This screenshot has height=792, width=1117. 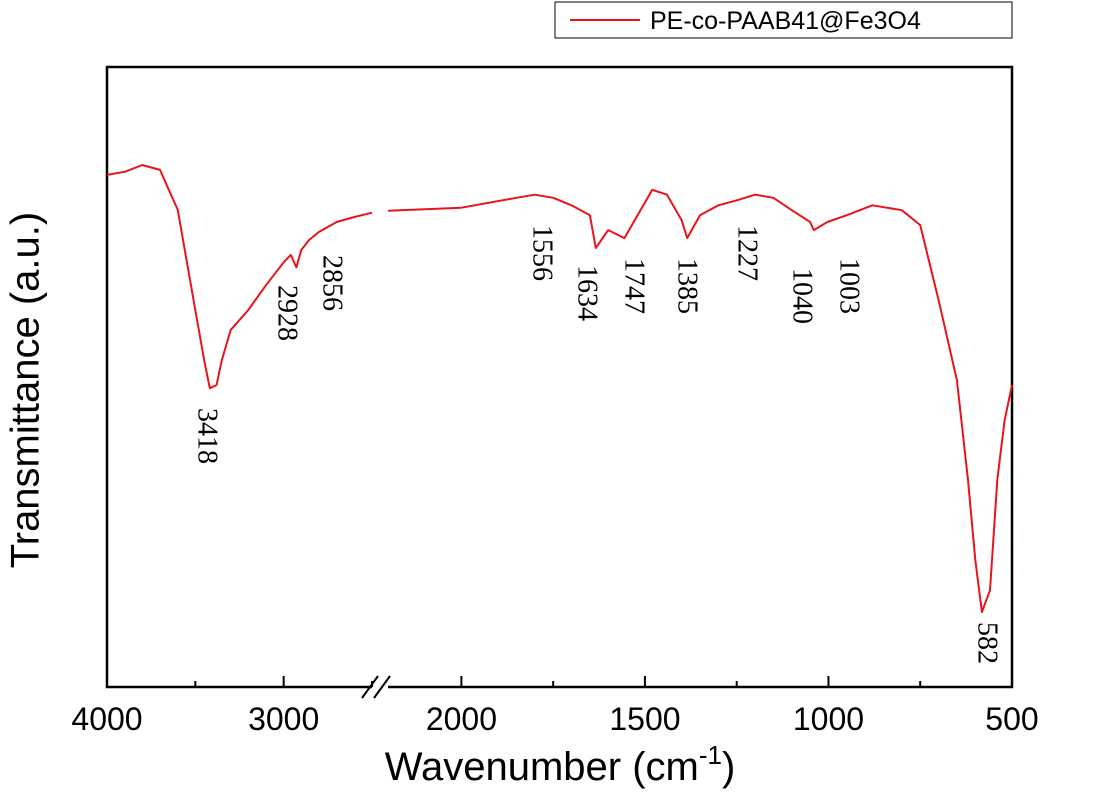 What do you see at coordinates (1011, 719) in the screenshot?
I see `x-tick-label: 500` at bounding box center [1011, 719].